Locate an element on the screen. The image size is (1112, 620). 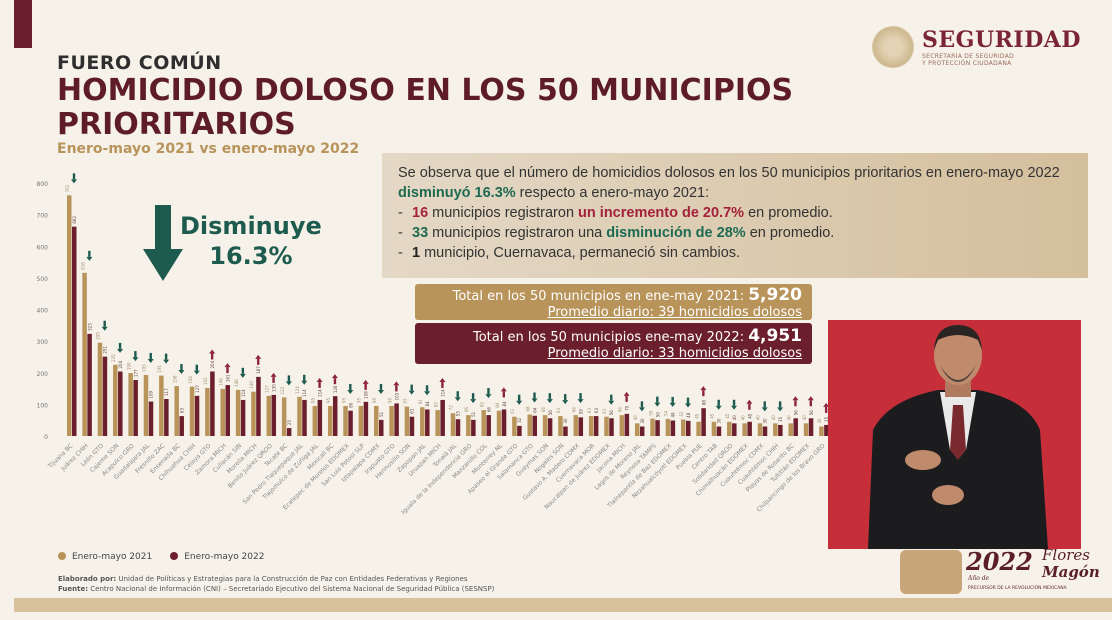
value-label-2021: 63 is located at coordinates (589, 411).